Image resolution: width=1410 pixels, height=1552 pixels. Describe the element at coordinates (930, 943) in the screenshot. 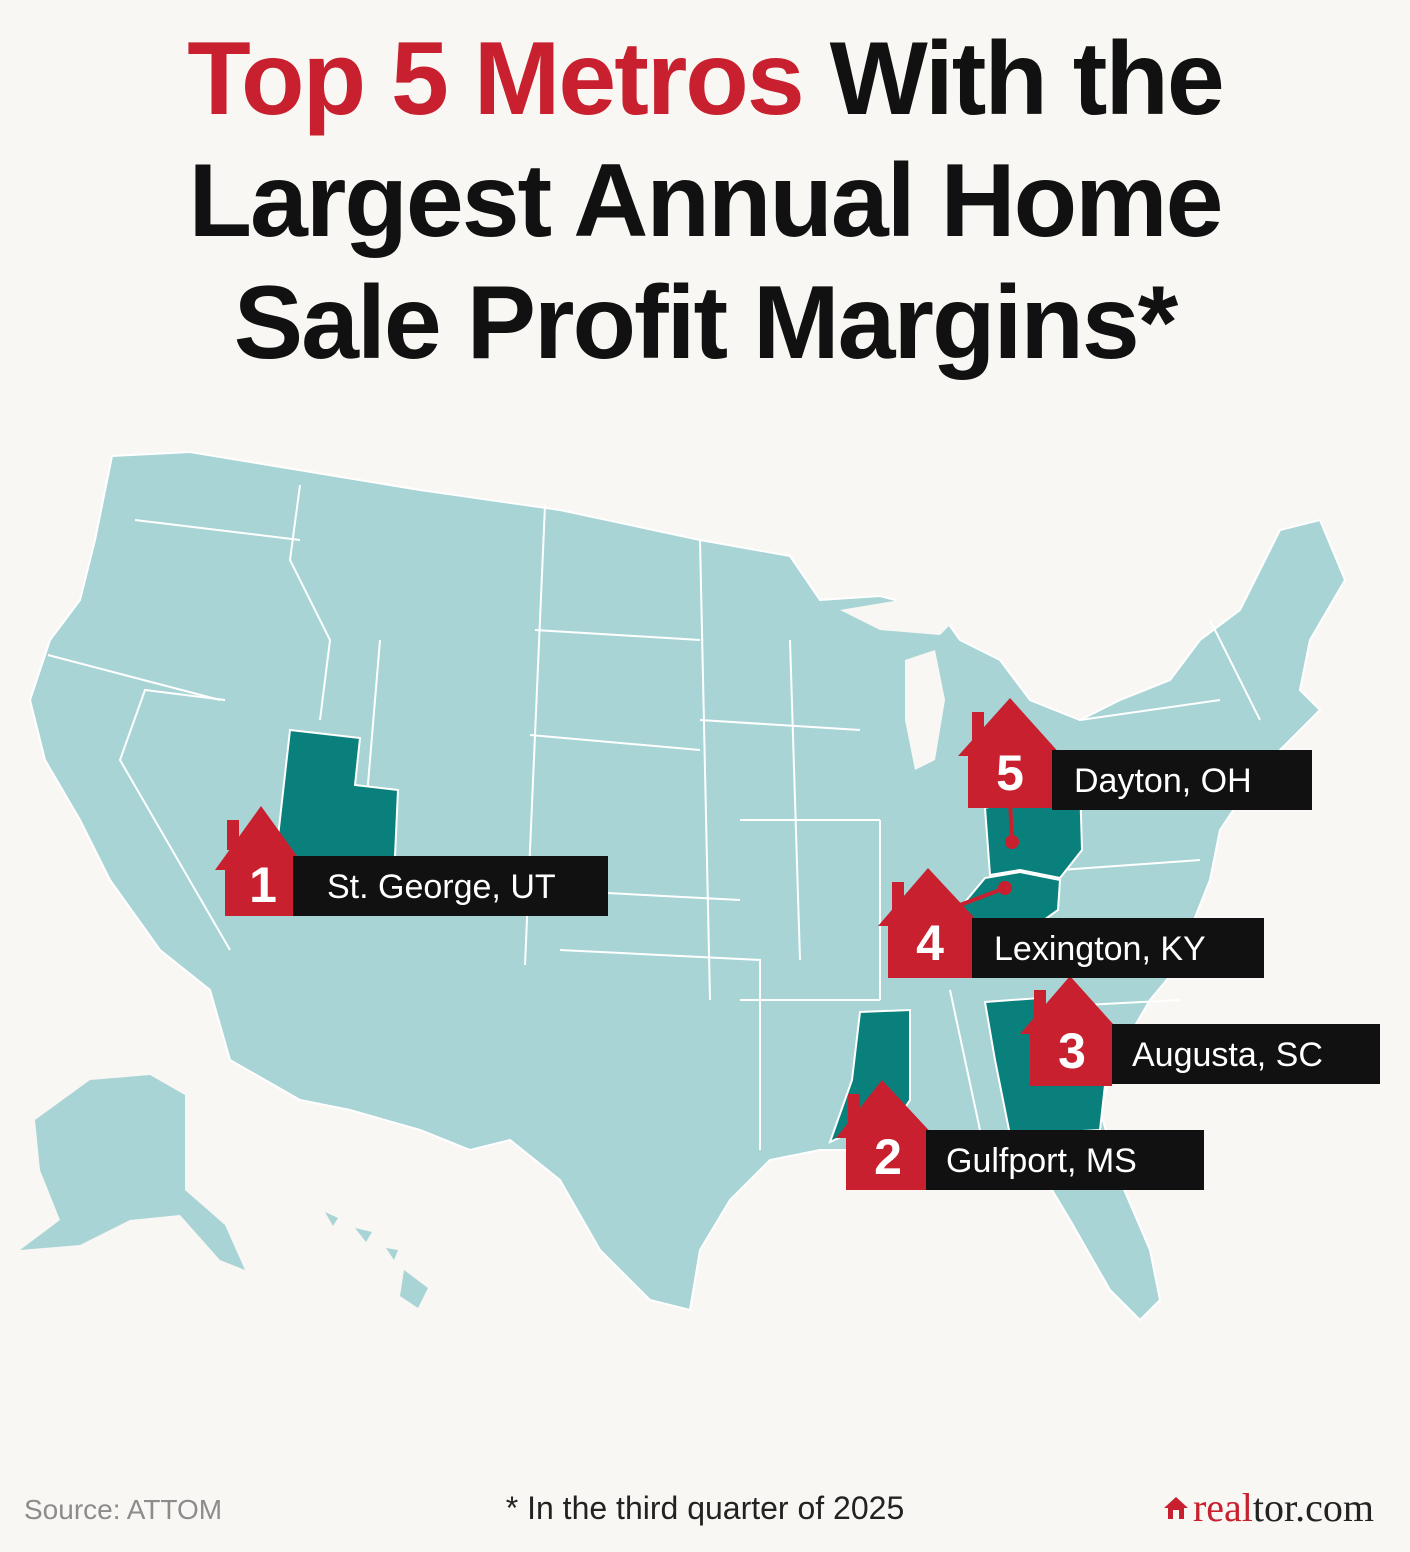

I see `marker-rank: 4` at that location.